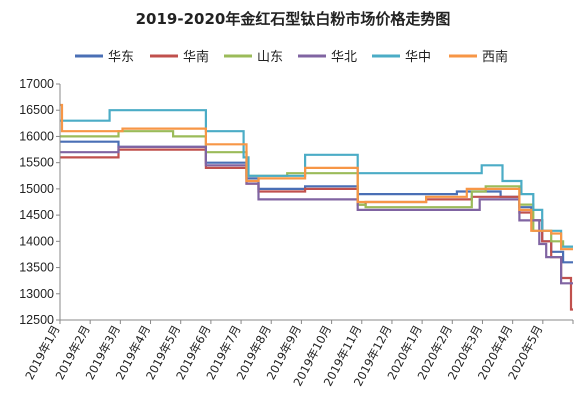 This screenshot has width=587, height=419. Describe the element at coordinates (36, 215) in the screenshot. I see `y-tick-label: 14500` at that location.